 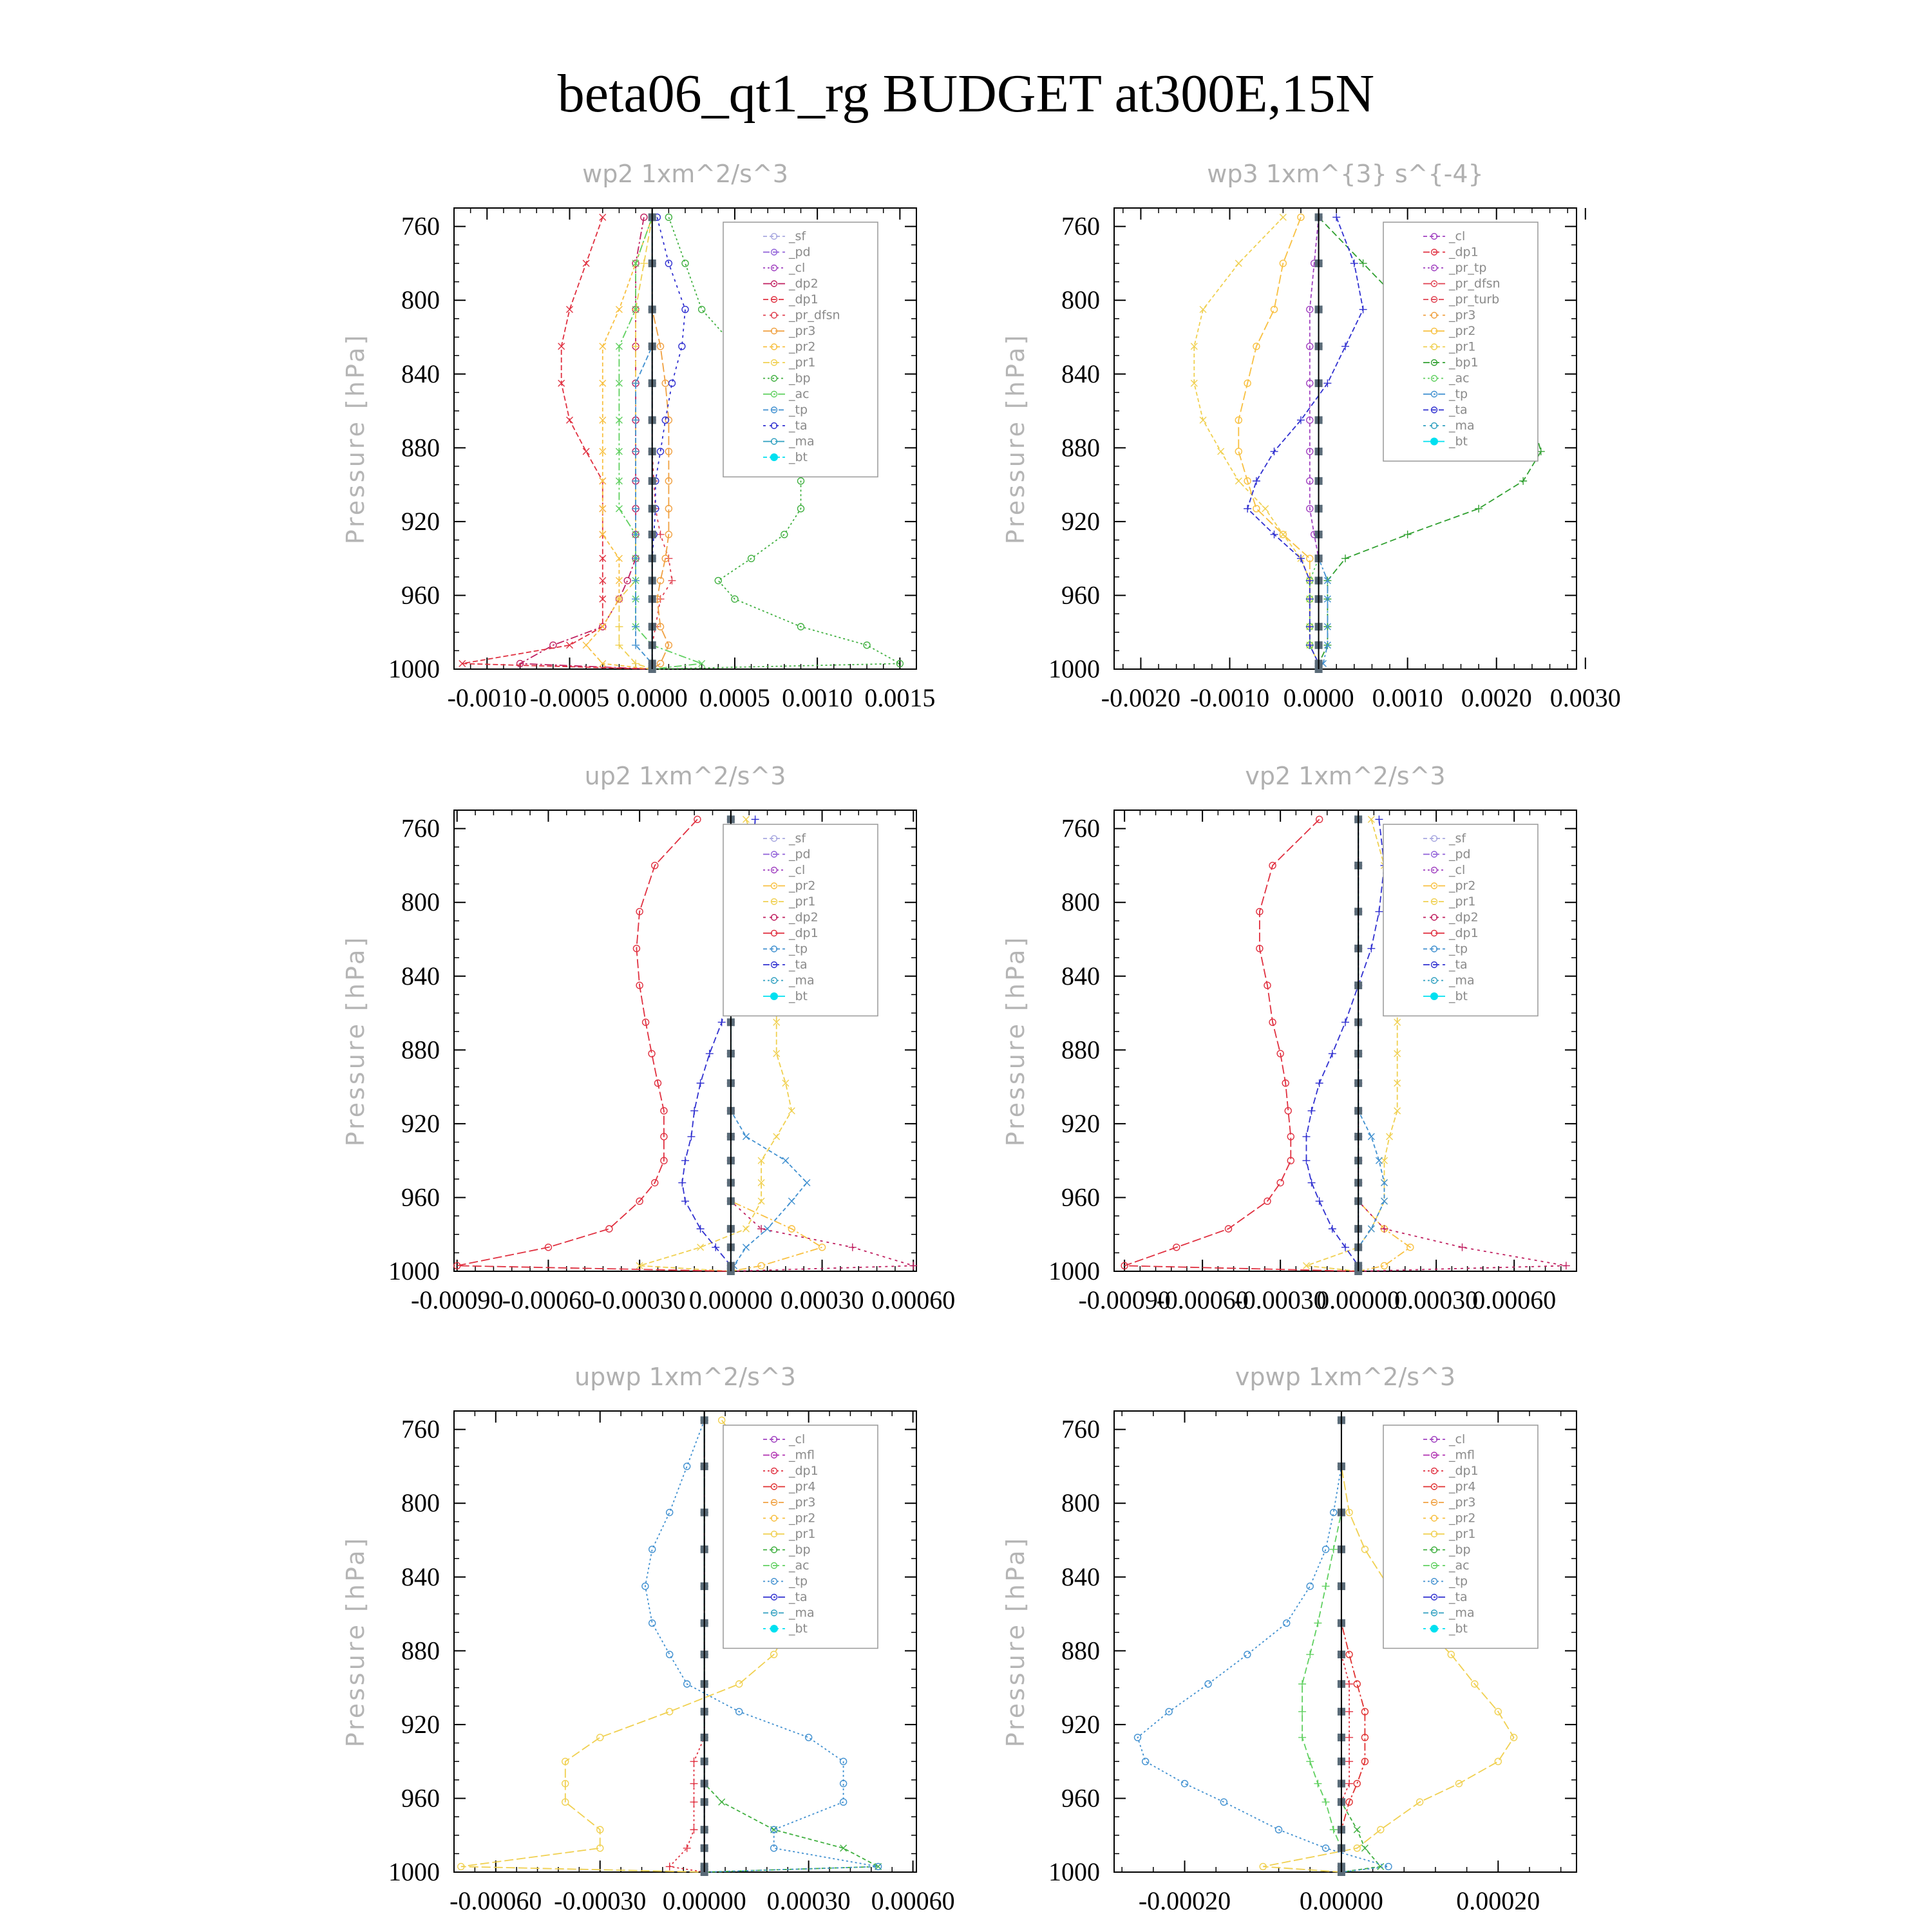 I want to click on legend-label: _mfl, so click(x=1461, y=1455).